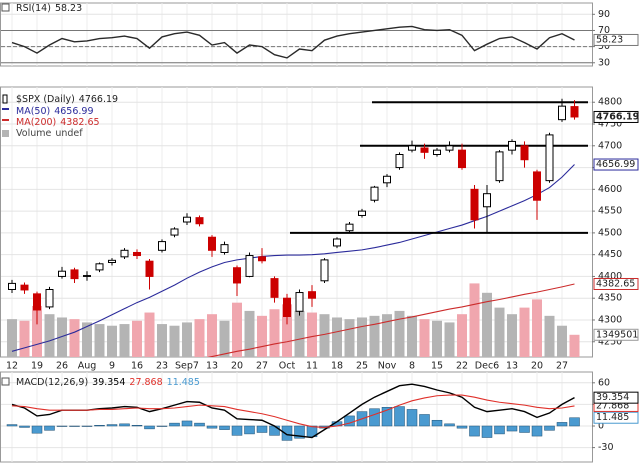 Image resolution: width=640 pixels, height=464 pixels. I want to click on series-line, so click(293, 411).